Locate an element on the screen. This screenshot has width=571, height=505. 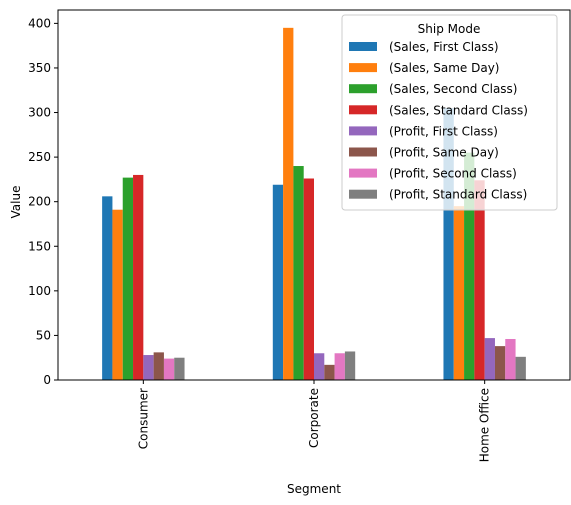
x-tick-label: Consumer is located at coordinates (143, 418).